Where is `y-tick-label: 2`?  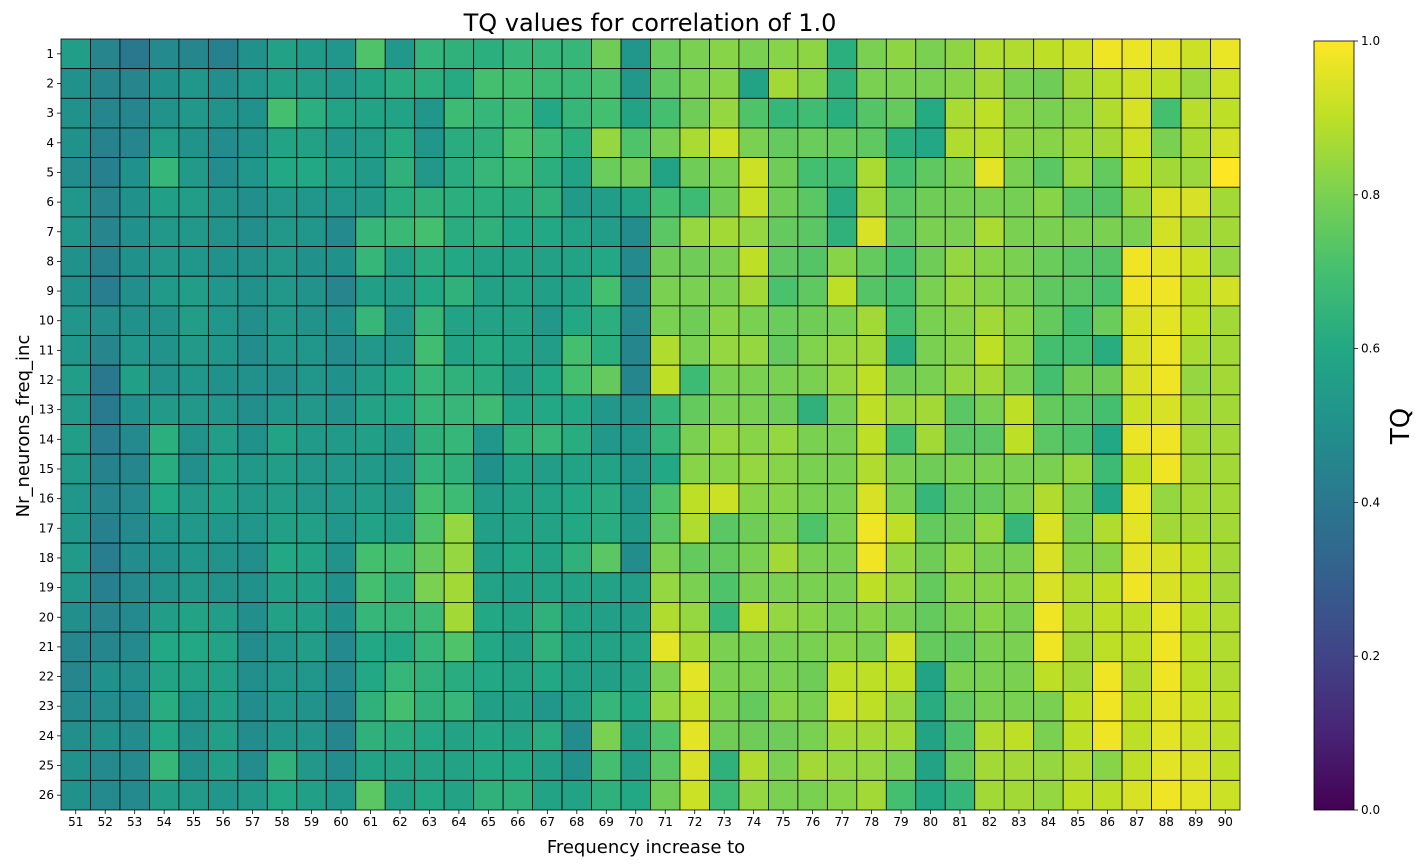 y-tick-label: 2 is located at coordinates (50, 83).